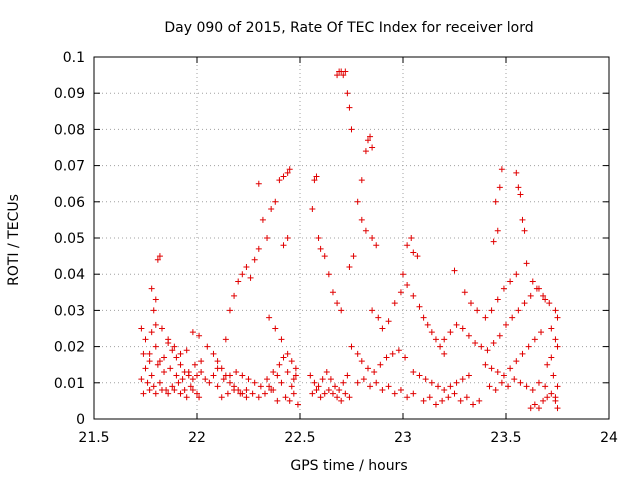 This screenshot has height=480, width=640. What do you see at coordinates (69, 94) in the screenshot?
I see `y-tick-label: 0.09` at bounding box center [69, 94].